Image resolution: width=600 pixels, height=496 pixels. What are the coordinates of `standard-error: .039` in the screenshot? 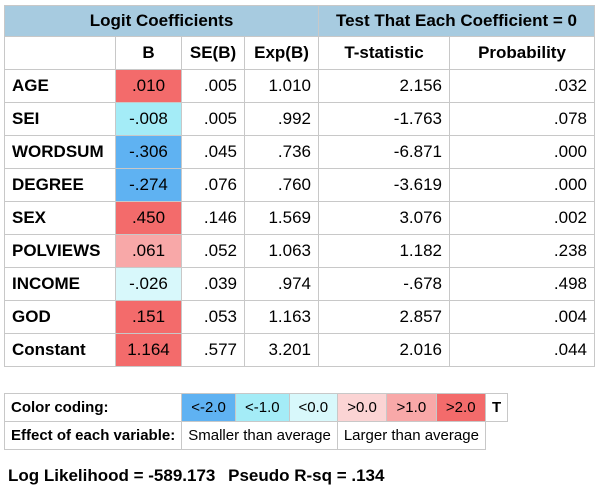 It's located at (213, 284).